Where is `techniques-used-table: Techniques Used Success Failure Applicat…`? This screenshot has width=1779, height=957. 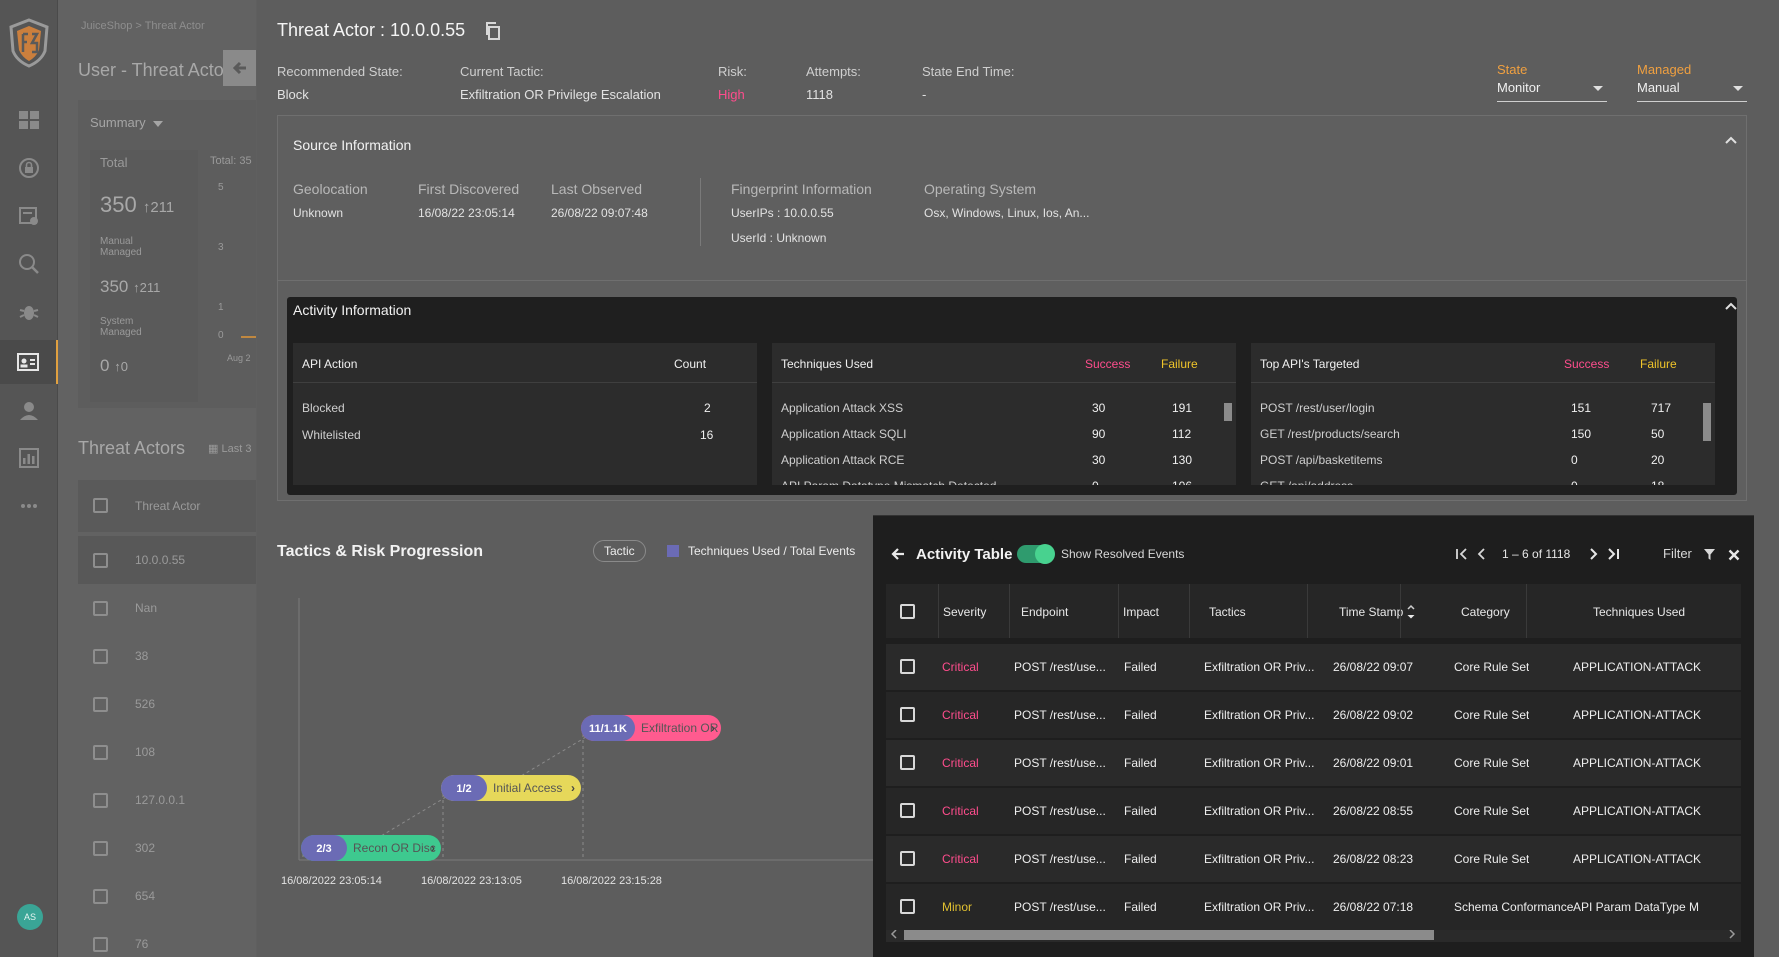 techniques-used-table: Techniques Used Success Failure Applicat… is located at coordinates (1004, 414).